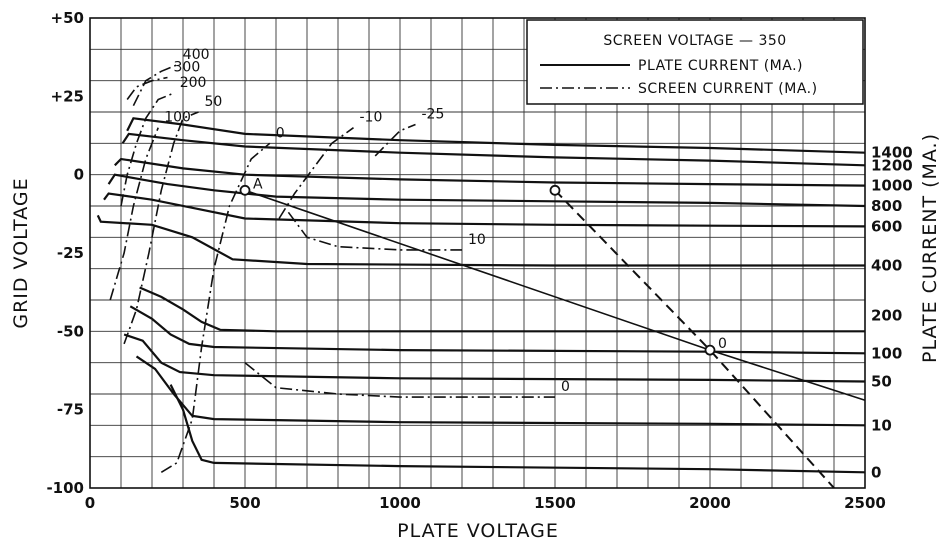 This screenshot has height=545, width=944. What do you see at coordinates (79, 175) in the screenshot?
I see `y-tick-label: 0` at bounding box center [79, 175].